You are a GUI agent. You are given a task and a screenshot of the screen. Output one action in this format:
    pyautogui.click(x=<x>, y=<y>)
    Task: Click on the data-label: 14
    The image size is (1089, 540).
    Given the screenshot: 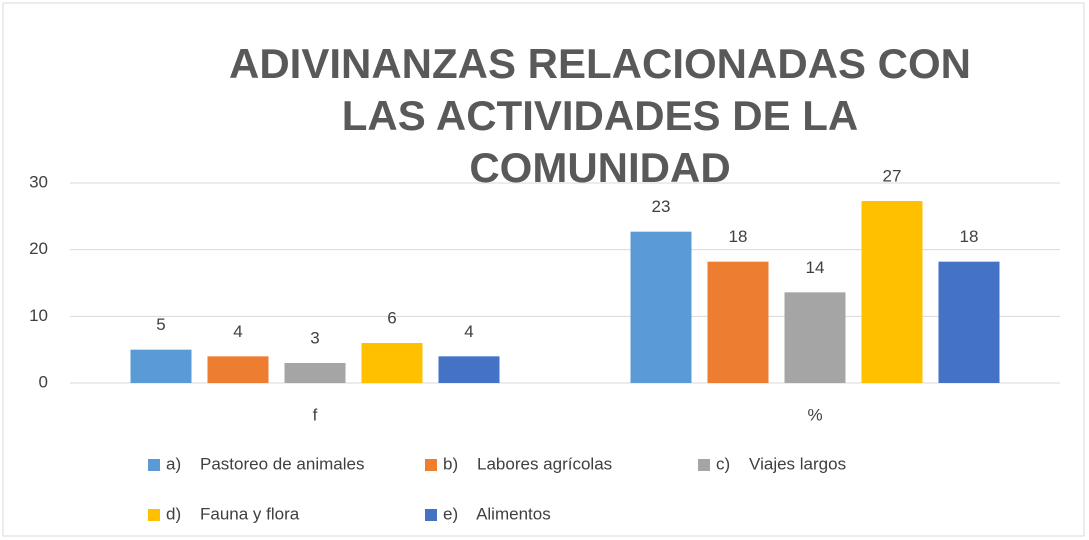 What is the action you would take?
    pyautogui.click(x=815, y=267)
    